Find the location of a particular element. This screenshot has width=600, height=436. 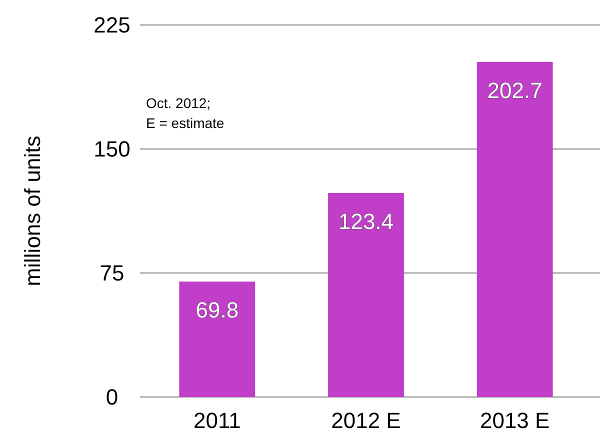

x-tick-label: 2013 E is located at coordinates (515, 420).